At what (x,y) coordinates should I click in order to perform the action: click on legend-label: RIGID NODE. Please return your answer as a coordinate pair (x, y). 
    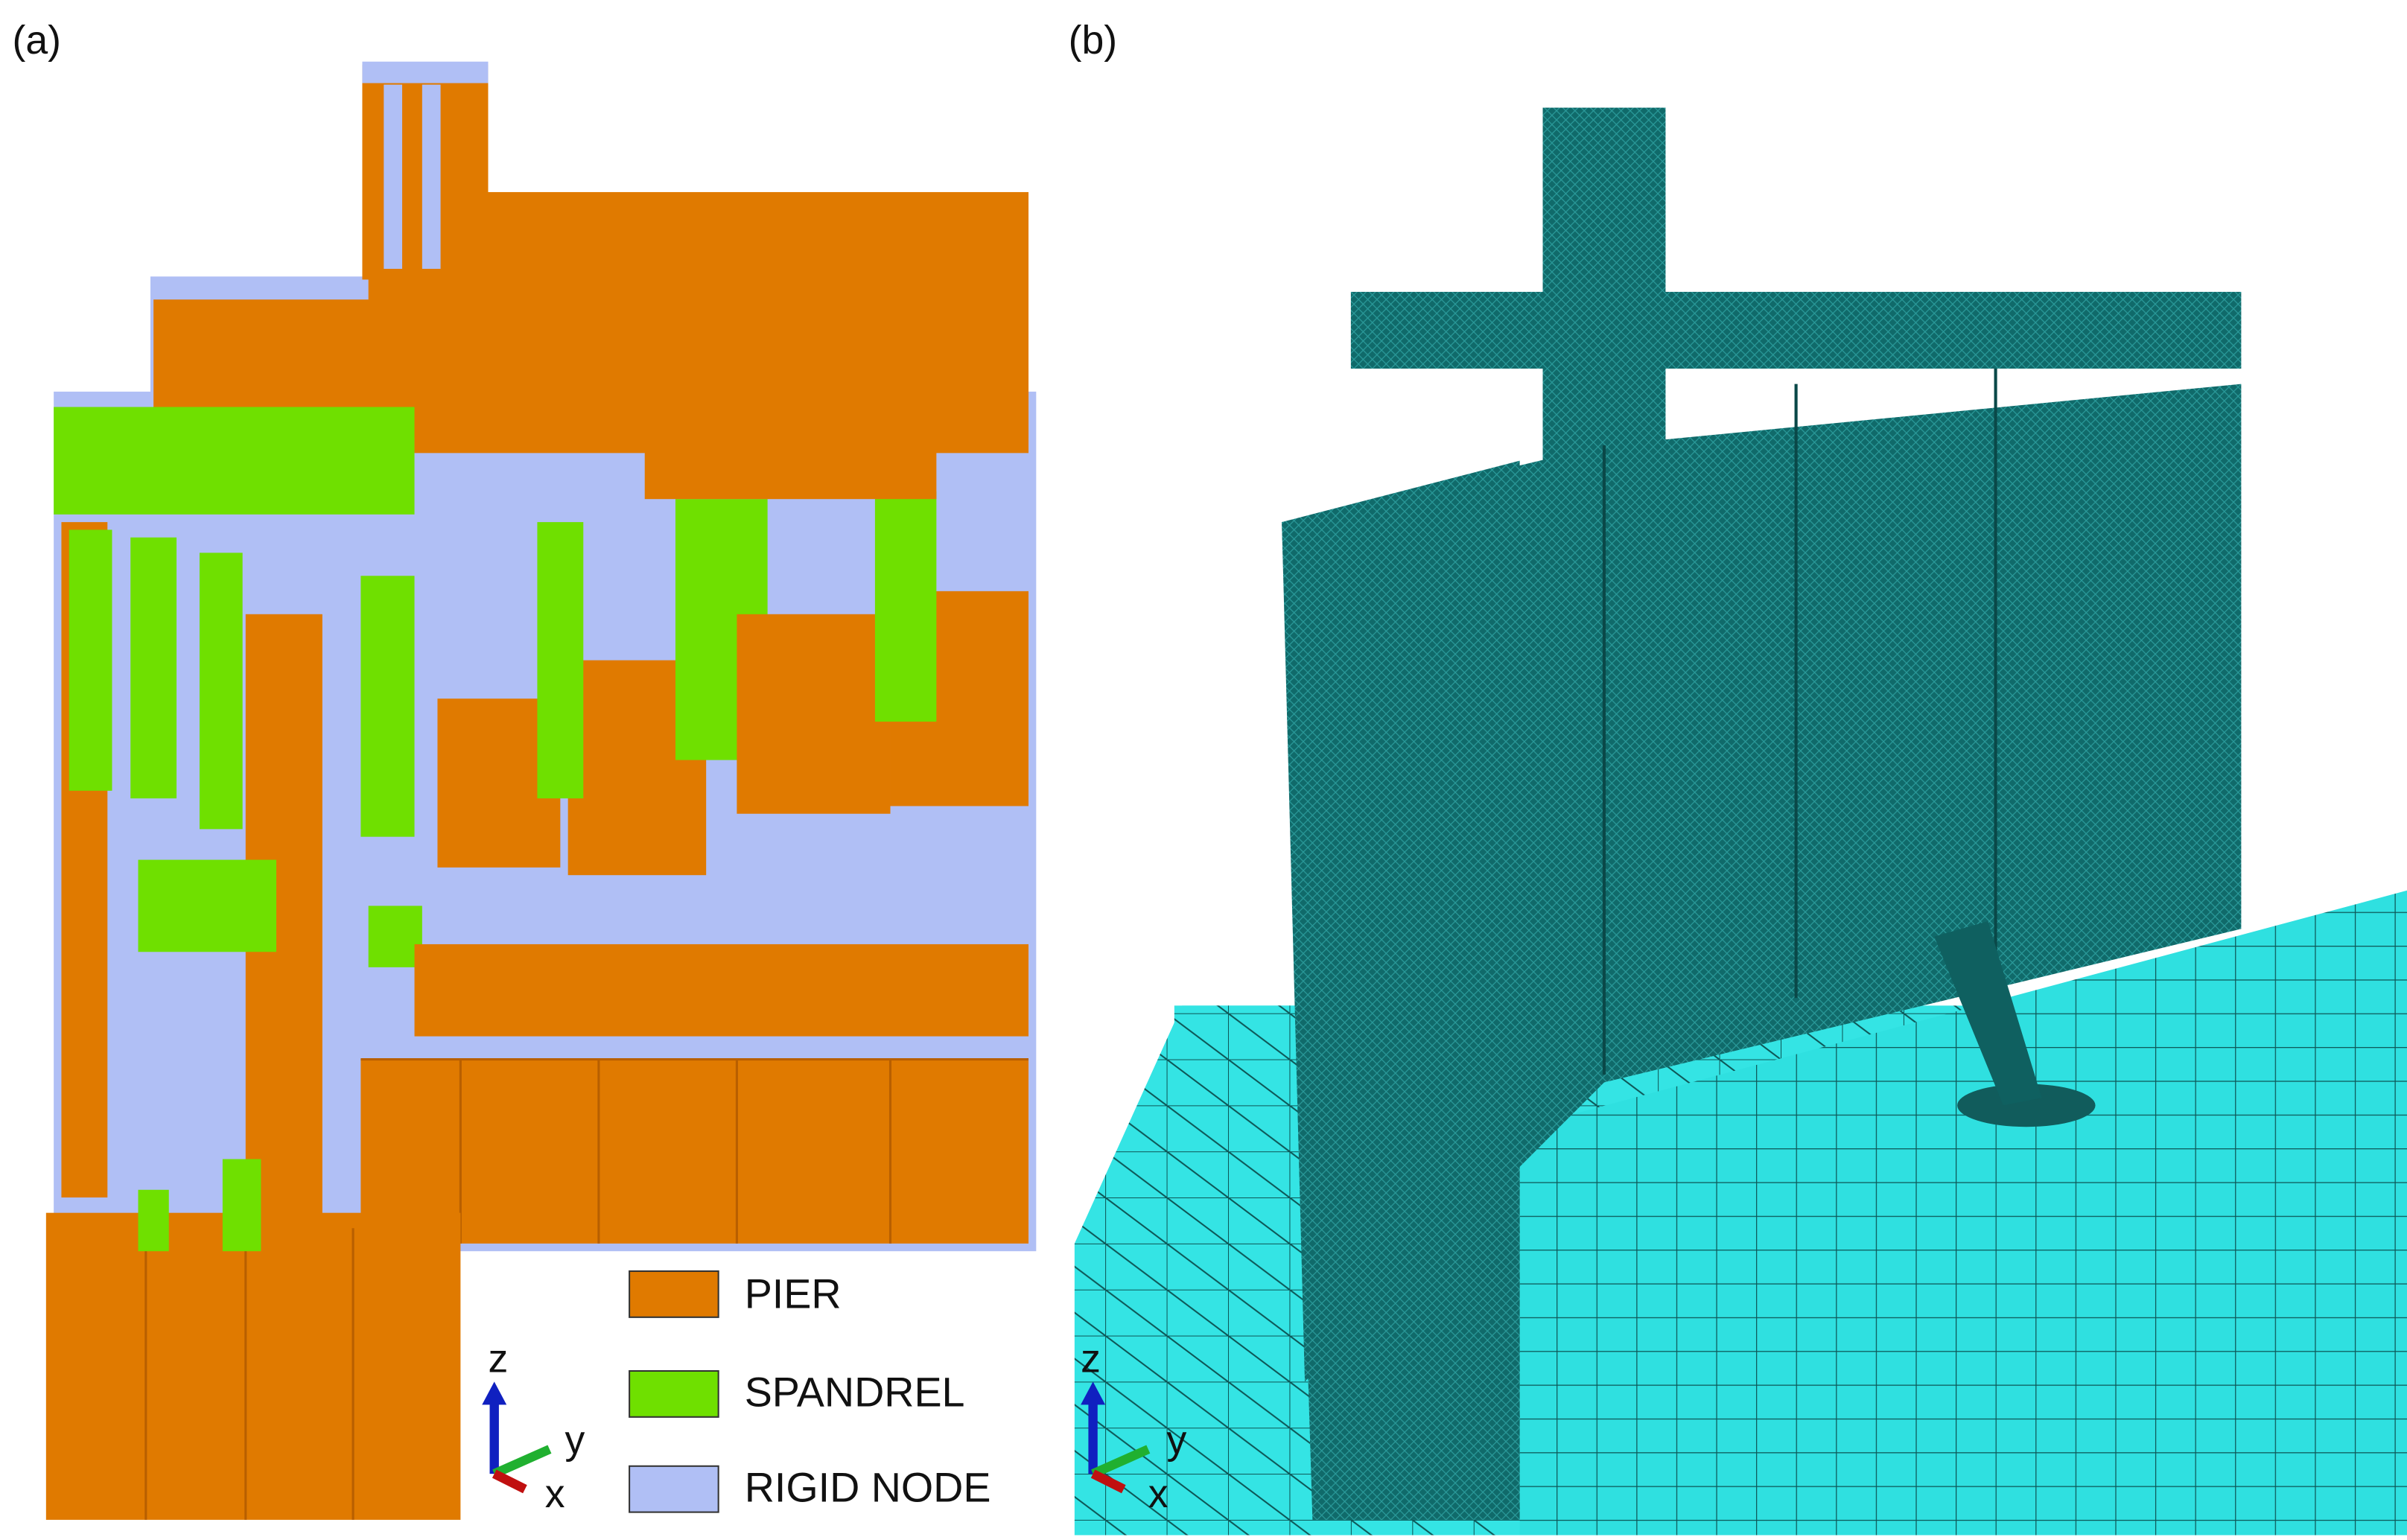
    Looking at the image, I should click on (868, 1487).